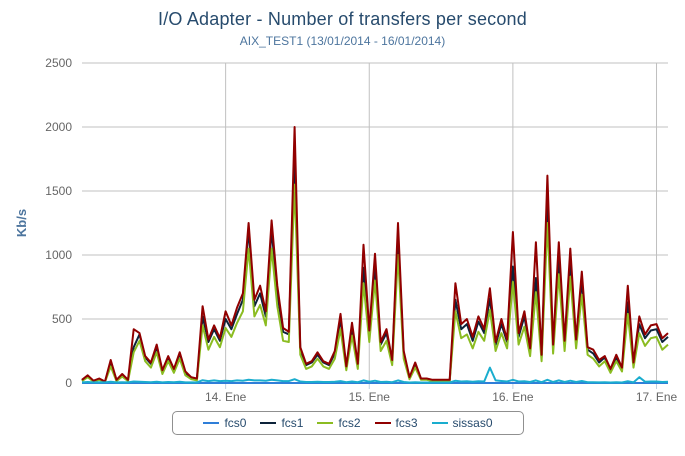  I want to click on legend-label: fcs0, so click(235, 423).